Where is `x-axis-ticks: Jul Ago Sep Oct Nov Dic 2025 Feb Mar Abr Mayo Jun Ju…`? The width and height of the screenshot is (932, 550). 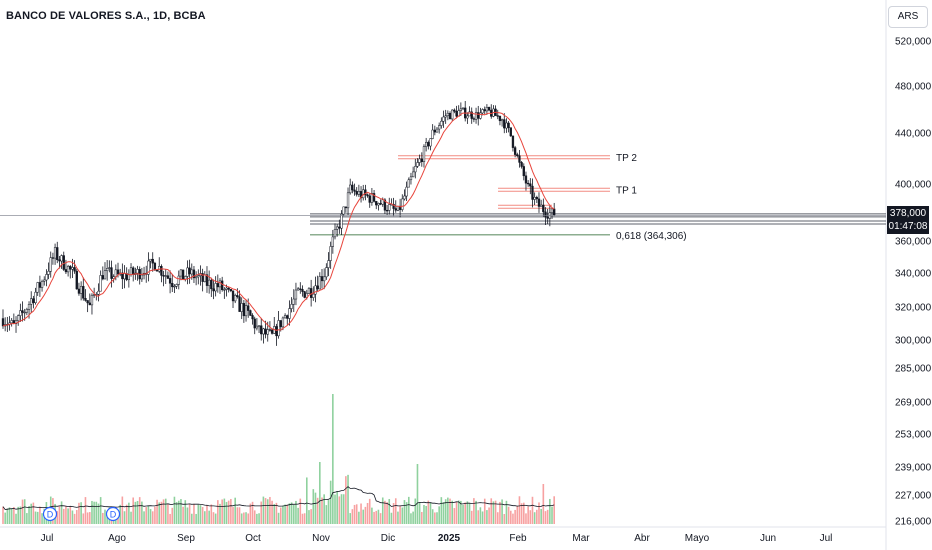
x-axis-ticks: Jul Ago Sep Oct Nov Dic 2025 Feb Mar Abr Mayo Jun Ju… is located at coordinates (437, 538).